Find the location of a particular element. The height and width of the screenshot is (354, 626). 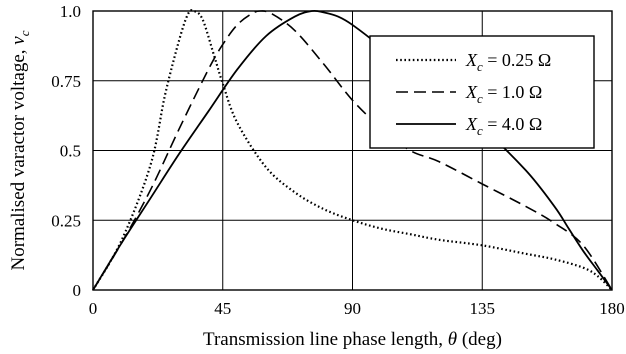

x-tick-label: 90 is located at coordinates (352, 308).